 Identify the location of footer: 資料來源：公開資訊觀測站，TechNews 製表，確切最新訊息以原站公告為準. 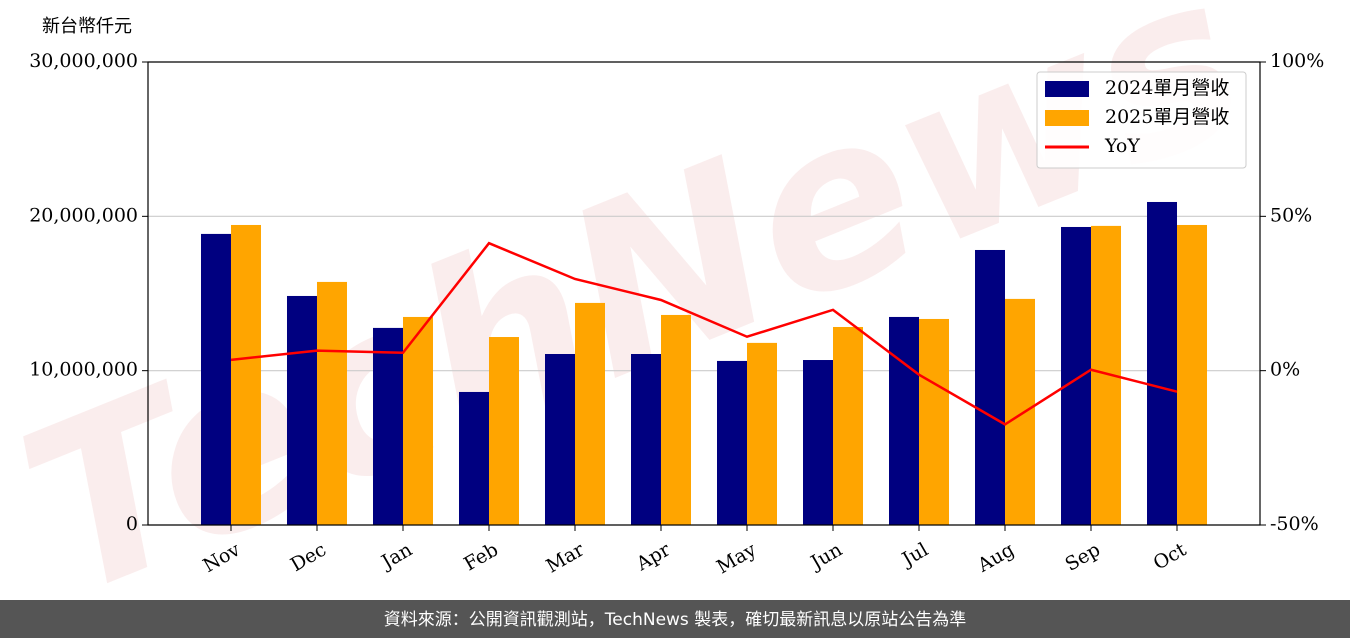
(675, 620).